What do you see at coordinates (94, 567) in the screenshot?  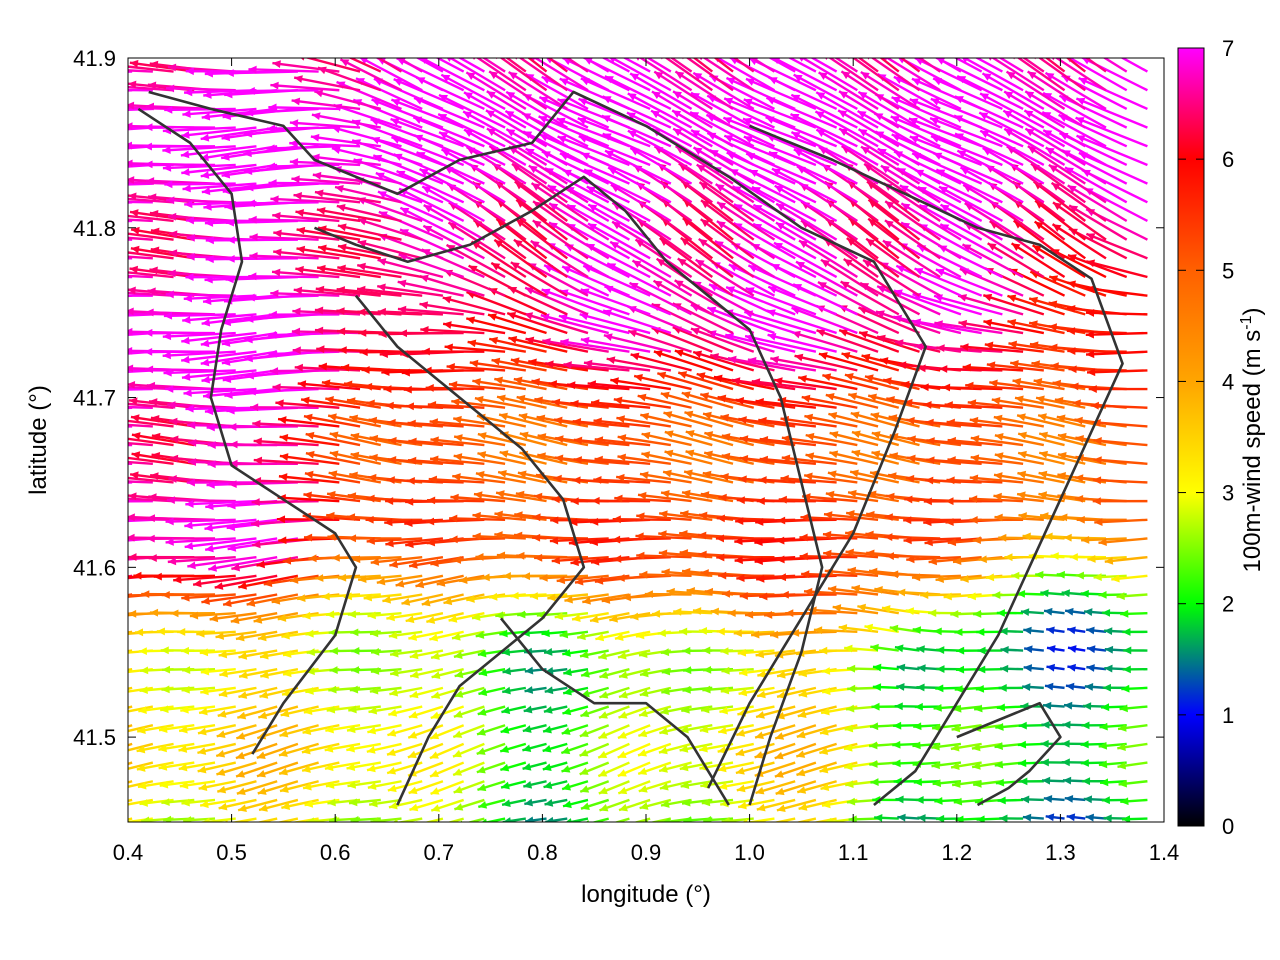 I see `y-tick-label: 41.6` at bounding box center [94, 567].